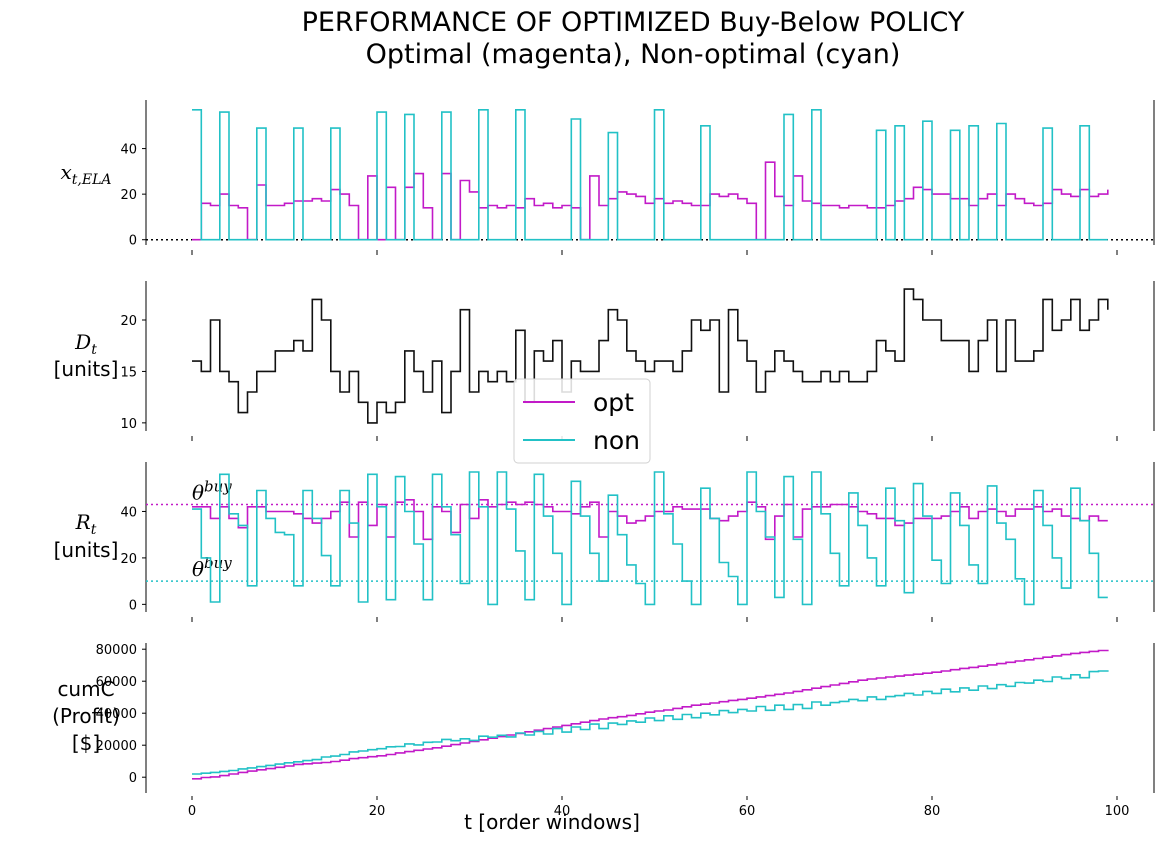 The height and width of the screenshot is (843, 1162). What do you see at coordinates (747, 811) in the screenshot?
I see `x-tick-label: 60` at bounding box center [747, 811].